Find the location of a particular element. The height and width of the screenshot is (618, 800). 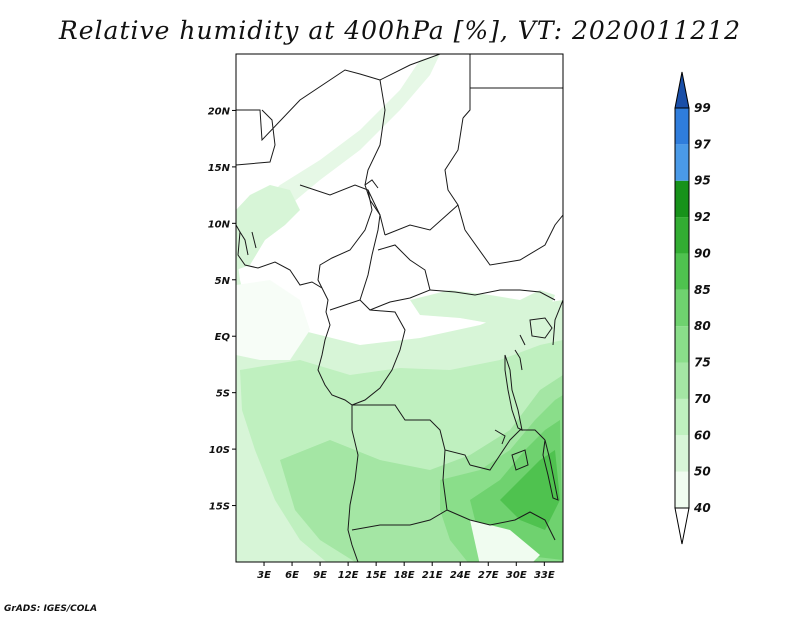

rh-band-40-gulf is located at coordinates (273, 320).